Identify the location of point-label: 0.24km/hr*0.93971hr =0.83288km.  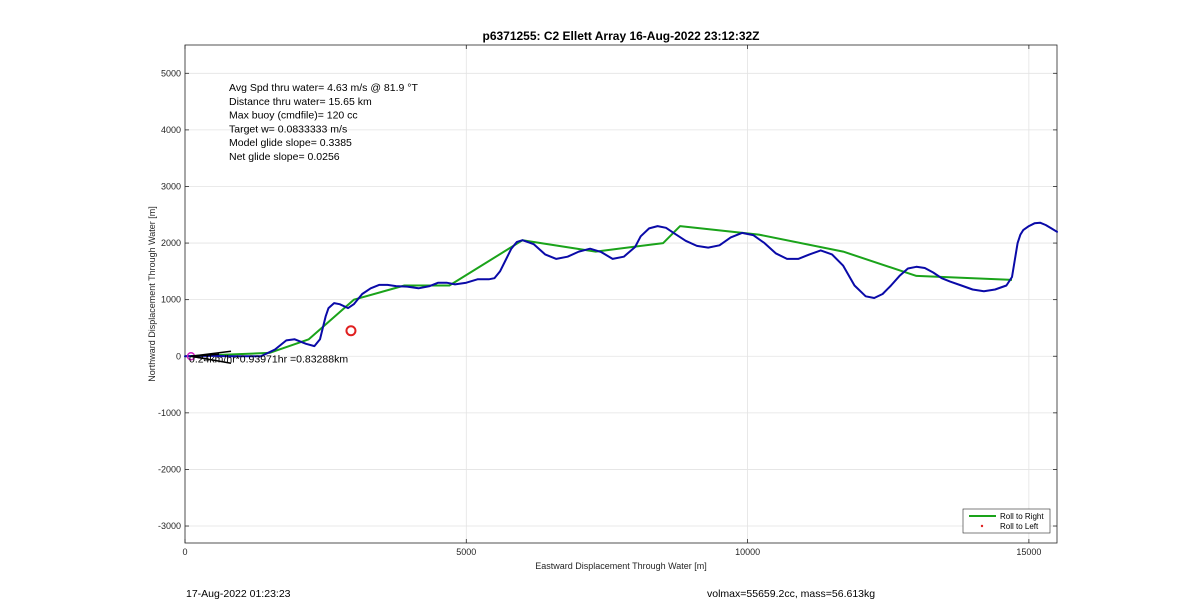
(268, 359).